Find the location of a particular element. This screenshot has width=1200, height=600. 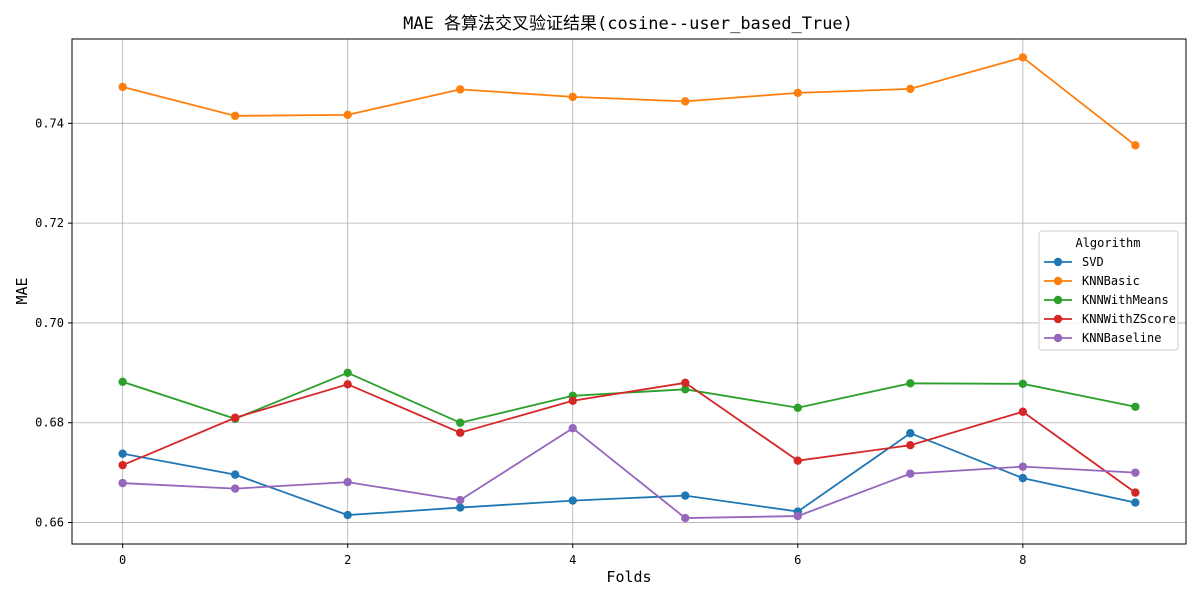

legend-box is located at coordinates (1108, 290).